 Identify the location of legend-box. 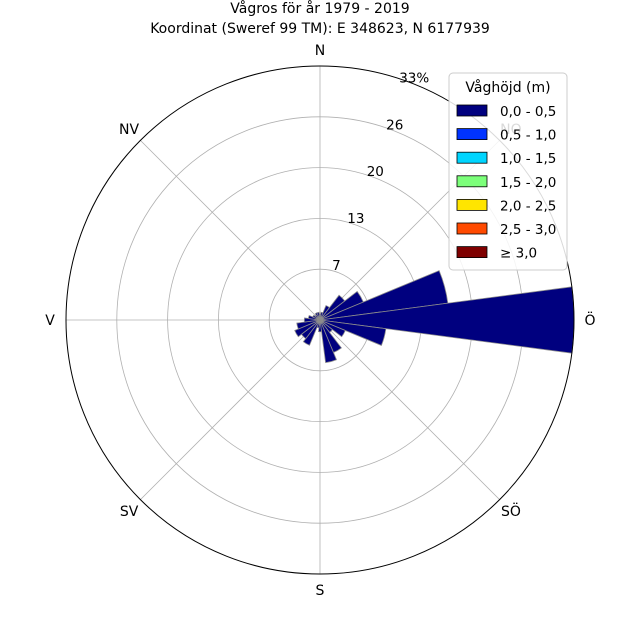
(508, 171).